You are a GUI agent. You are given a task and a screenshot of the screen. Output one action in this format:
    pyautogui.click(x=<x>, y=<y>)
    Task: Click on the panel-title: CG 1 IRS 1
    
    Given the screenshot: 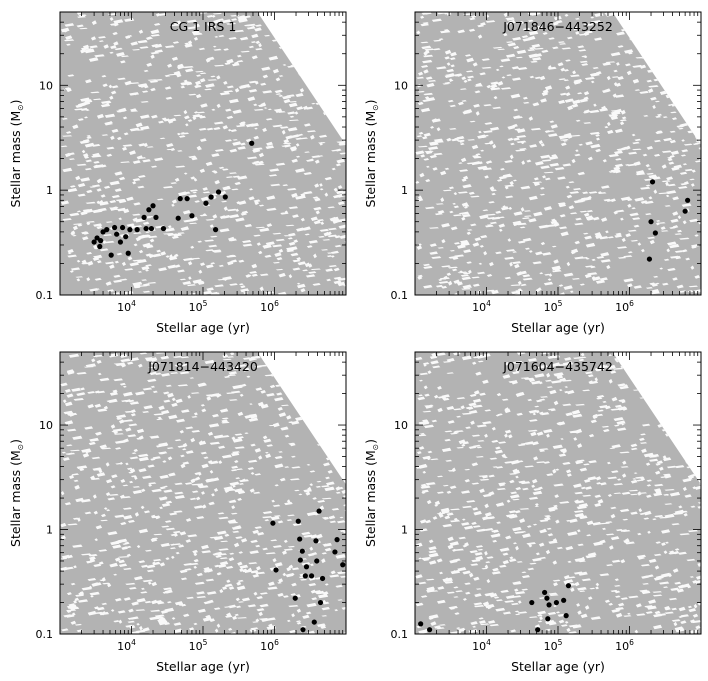 What is the action you would take?
    pyautogui.click(x=203, y=26)
    